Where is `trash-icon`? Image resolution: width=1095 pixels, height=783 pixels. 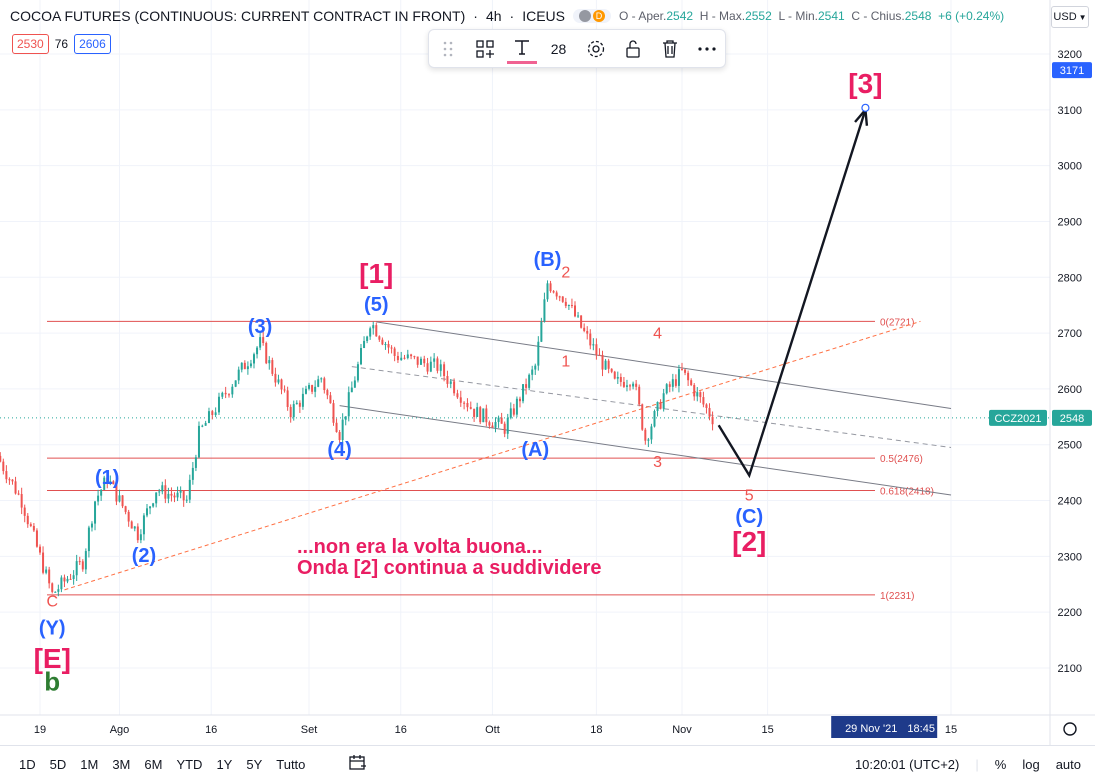
trash-icon is located at coordinates (670, 49).